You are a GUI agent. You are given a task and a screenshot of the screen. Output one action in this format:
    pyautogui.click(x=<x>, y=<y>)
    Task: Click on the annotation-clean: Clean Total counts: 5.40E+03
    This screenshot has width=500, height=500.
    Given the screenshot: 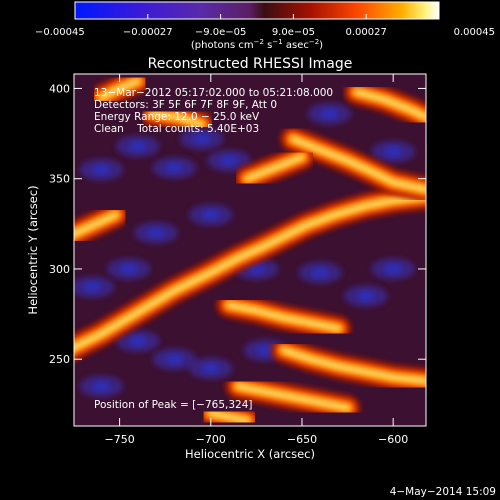 What is the action you would take?
    pyautogui.click(x=176, y=129)
    